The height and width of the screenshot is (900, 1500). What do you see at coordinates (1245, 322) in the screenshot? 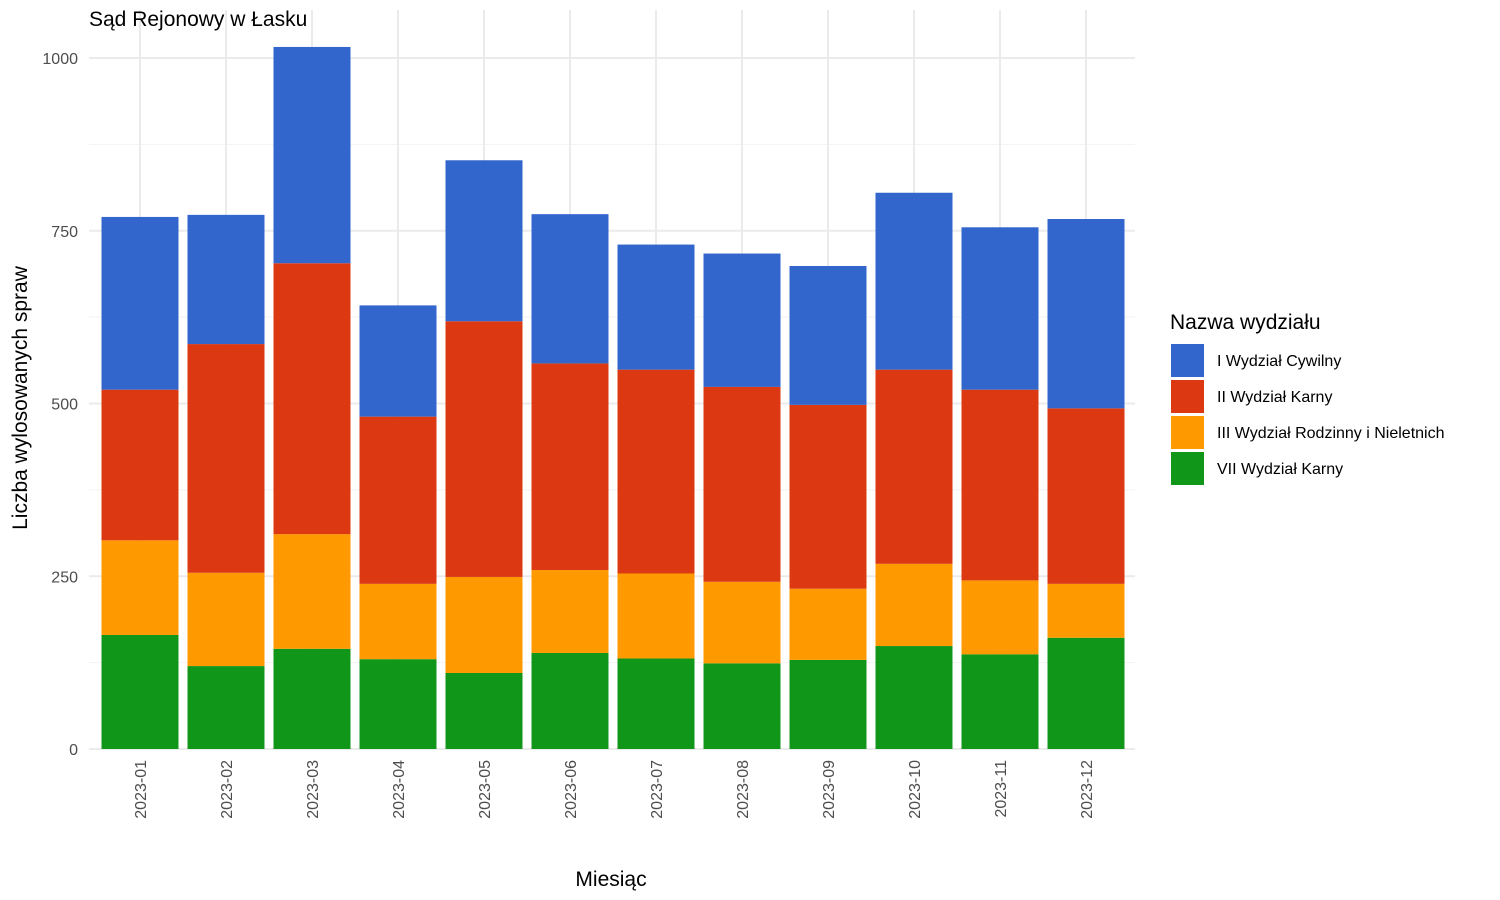
I see `legend-title: Nazwa wydziału` at bounding box center [1245, 322].